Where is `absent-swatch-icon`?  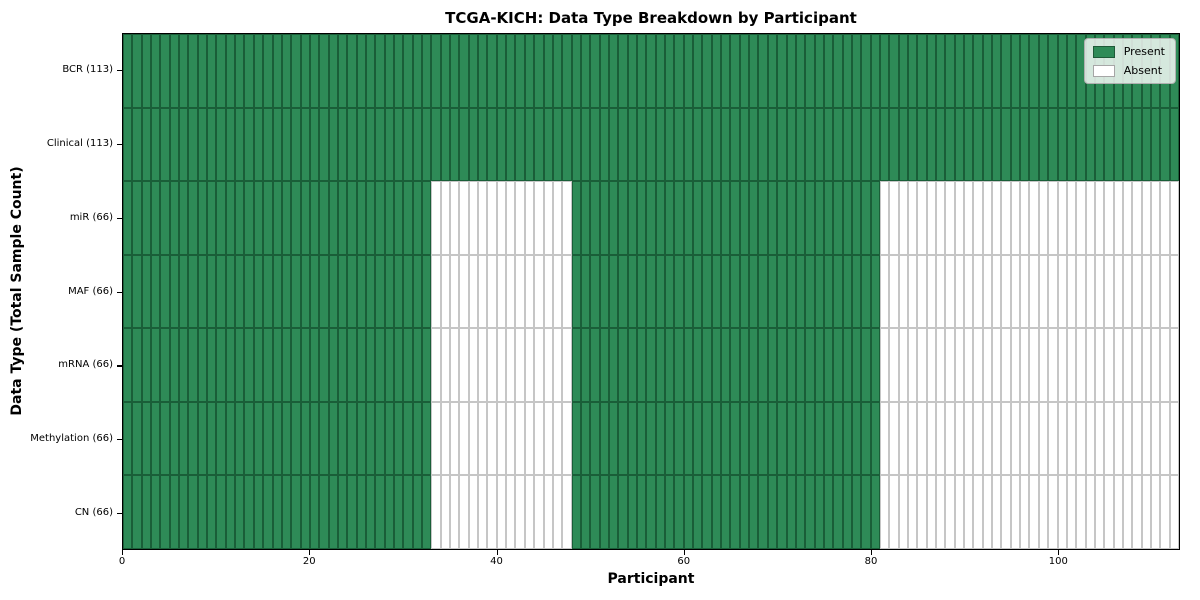 absent-swatch-icon is located at coordinates (1103, 70).